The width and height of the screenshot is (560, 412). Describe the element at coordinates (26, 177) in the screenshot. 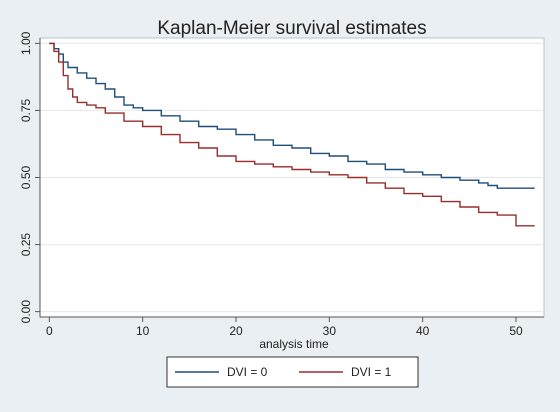

I see `y-tick-label-2: 0.50` at that location.